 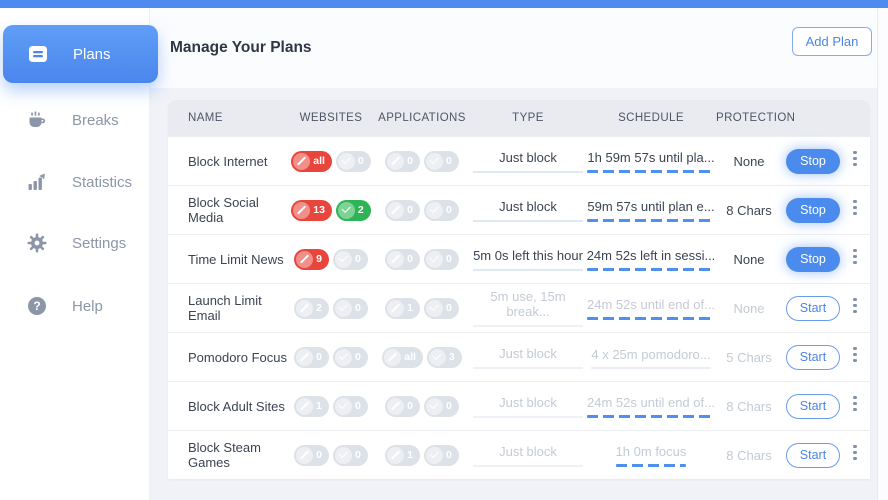 I want to click on help-icon: ?, so click(x=37, y=306).